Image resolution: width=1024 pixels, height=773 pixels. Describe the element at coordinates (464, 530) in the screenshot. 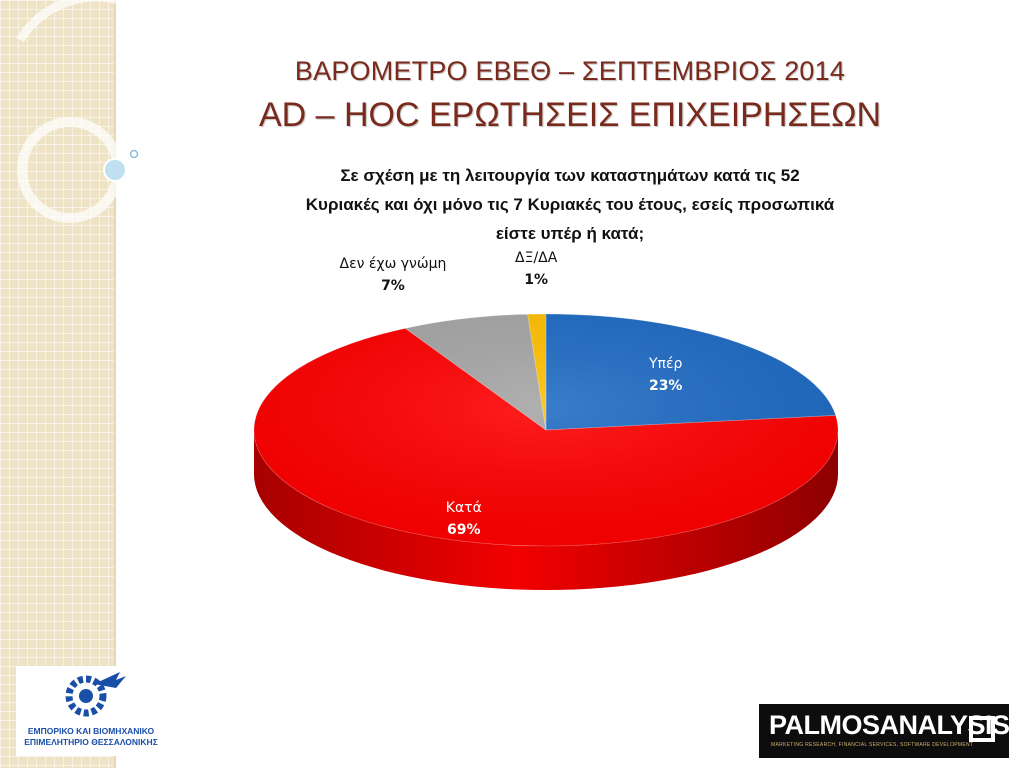

I see `pie-value-label-1: 69%` at that location.